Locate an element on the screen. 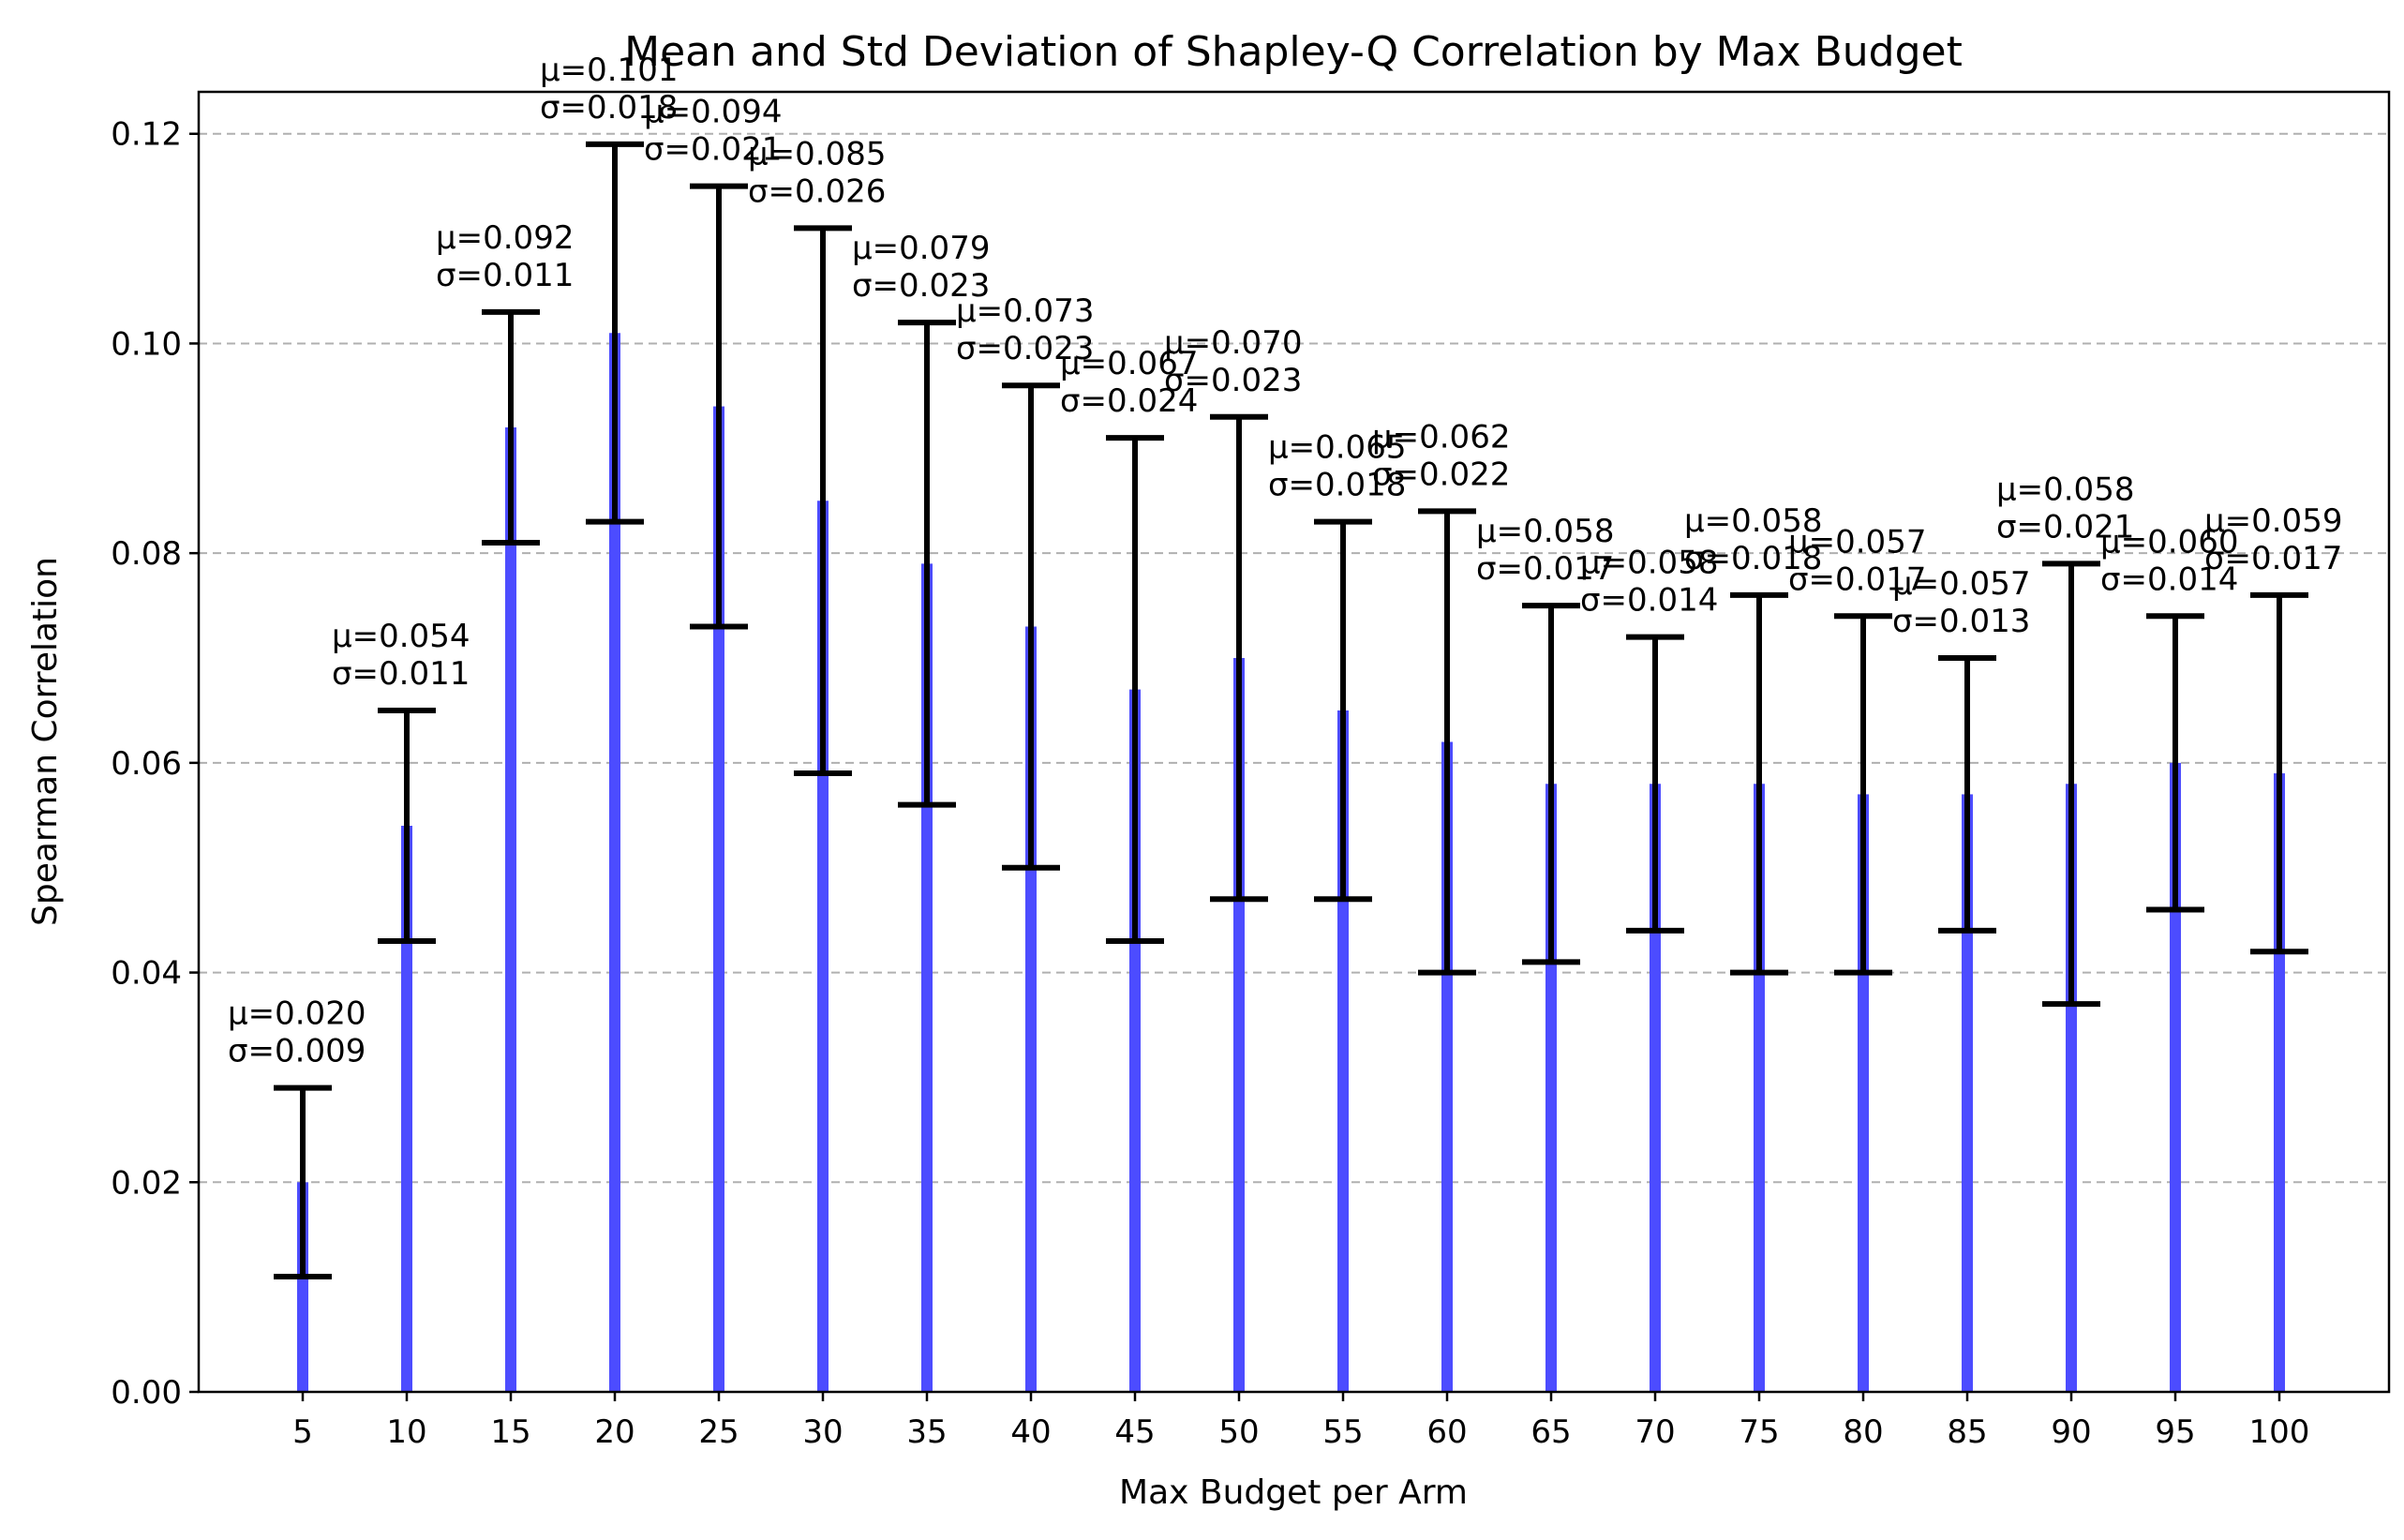 Image resolution: width=2404 pixels, height=1540 pixels. x-tick-label-55: 55 is located at coordinates (1342, 1432).